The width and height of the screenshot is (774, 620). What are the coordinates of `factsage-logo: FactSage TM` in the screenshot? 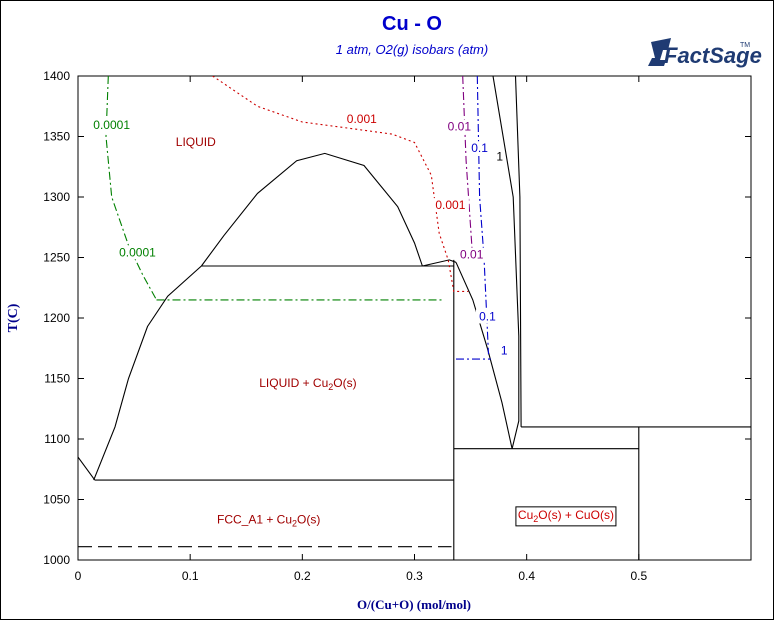 It's located at (705, 53).